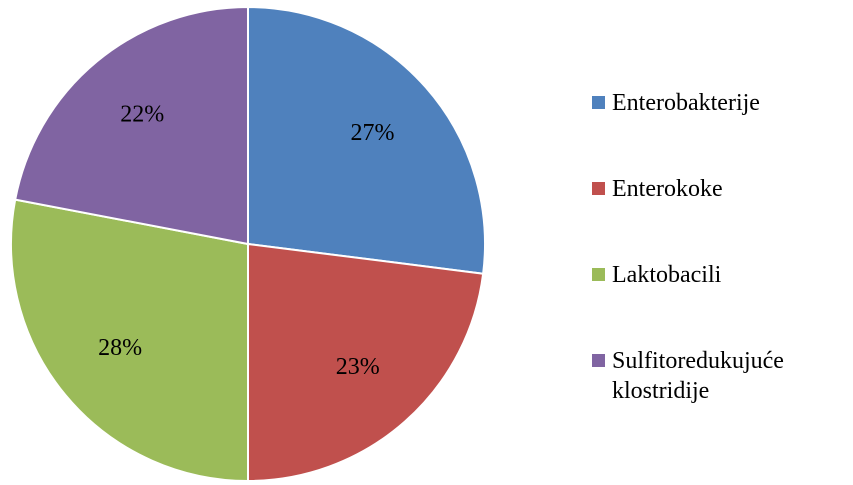 The image size is (853, 485). I want to click on pie-data-label: 22%, so click(142, 115).